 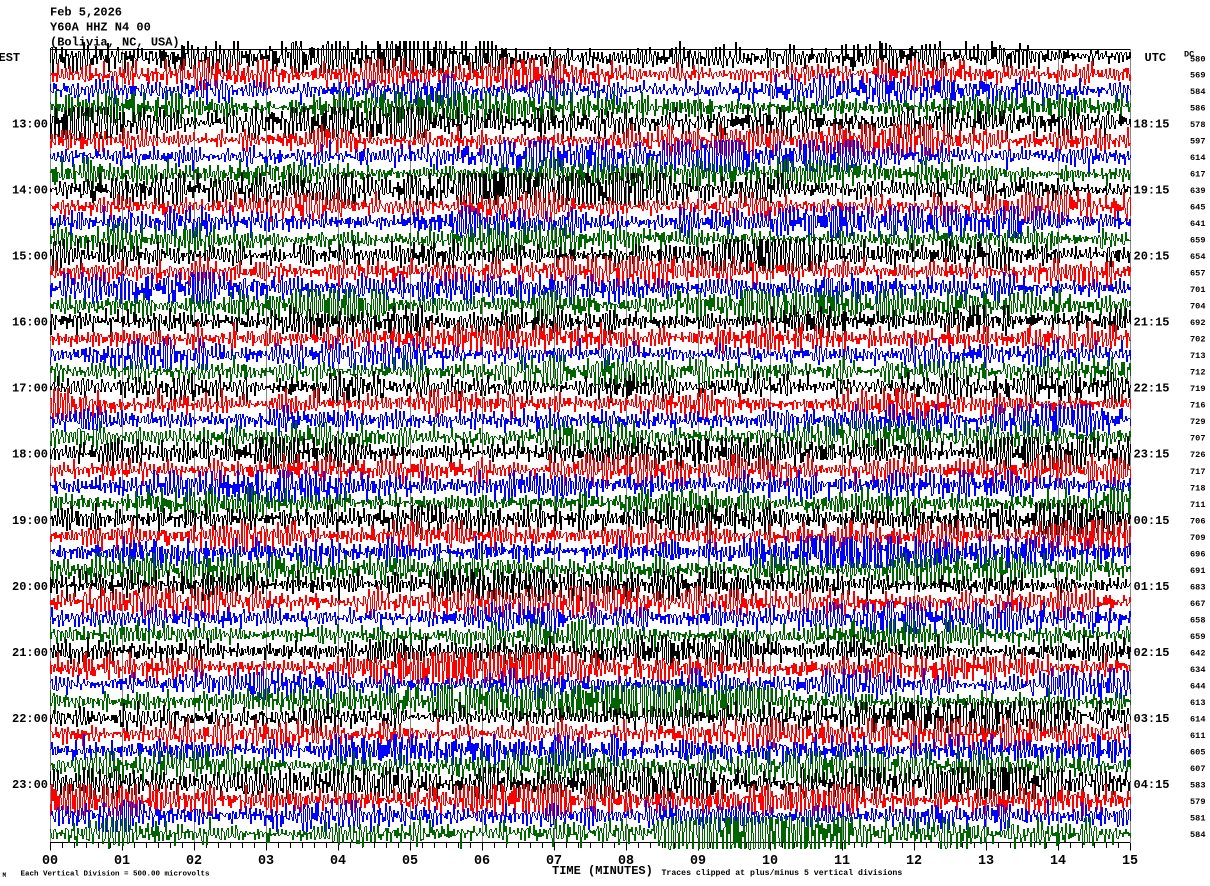 What do you see at coordinates (1197, 488) in the screenshot?
I see `svg-text: 718` at bounding box center [1197, 488].